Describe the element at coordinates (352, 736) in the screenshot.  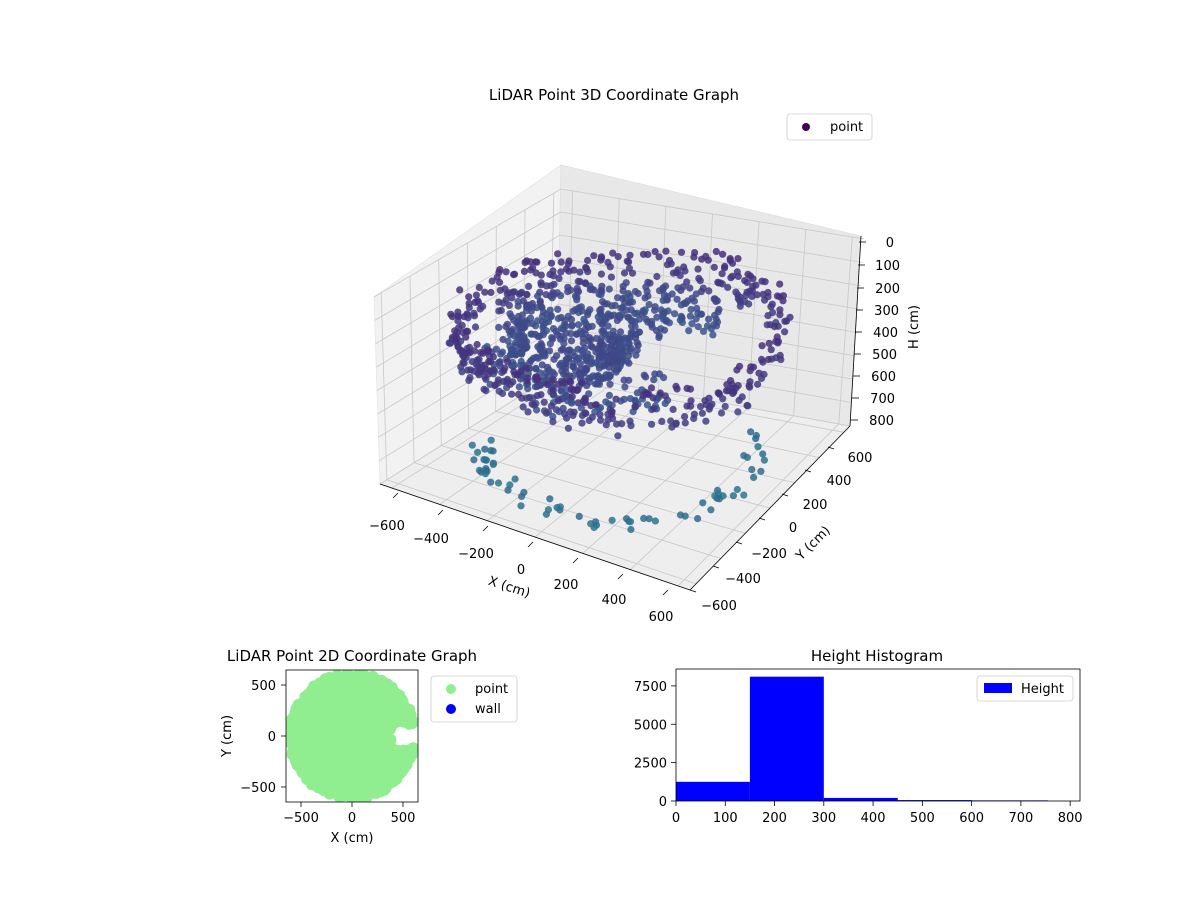
I see `points-2d` at that location.